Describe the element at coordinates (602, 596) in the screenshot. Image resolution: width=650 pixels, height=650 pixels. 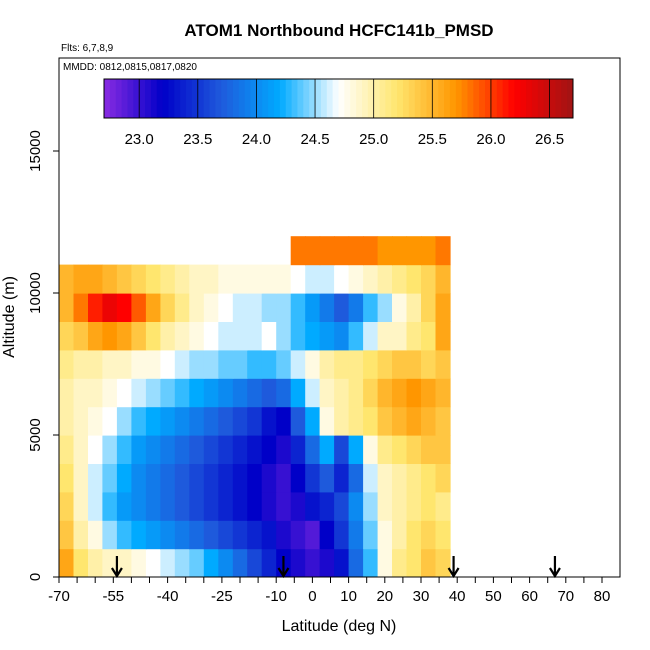
I see `x-tick-label: 80` at that location.